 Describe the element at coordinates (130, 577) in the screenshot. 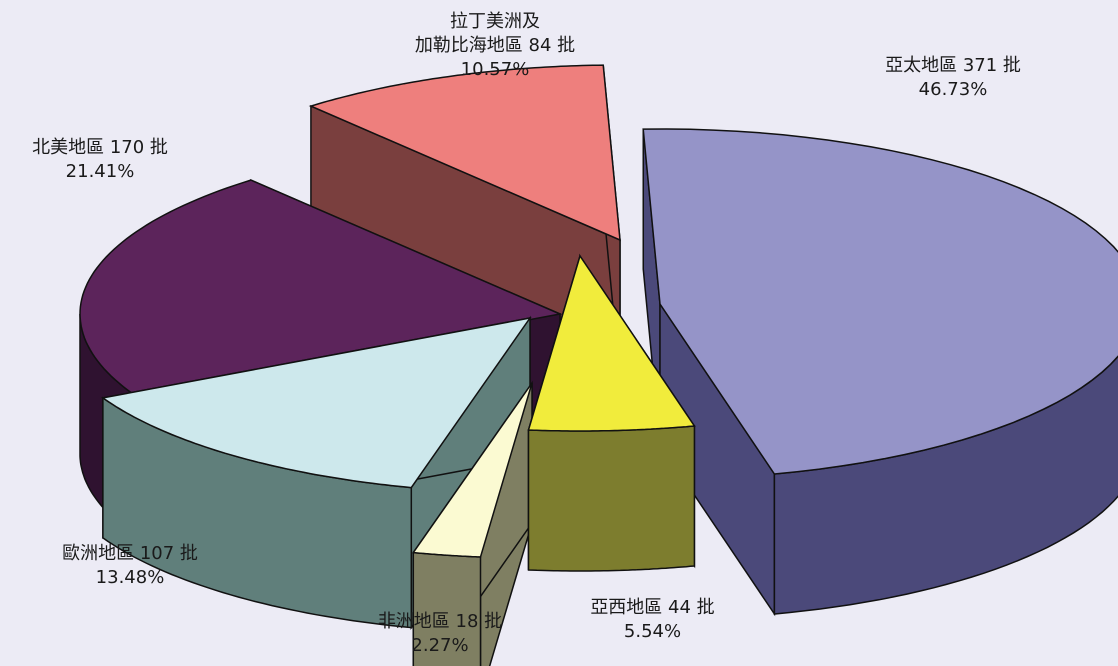

I see `slice-percent: 13.48%` at that location.